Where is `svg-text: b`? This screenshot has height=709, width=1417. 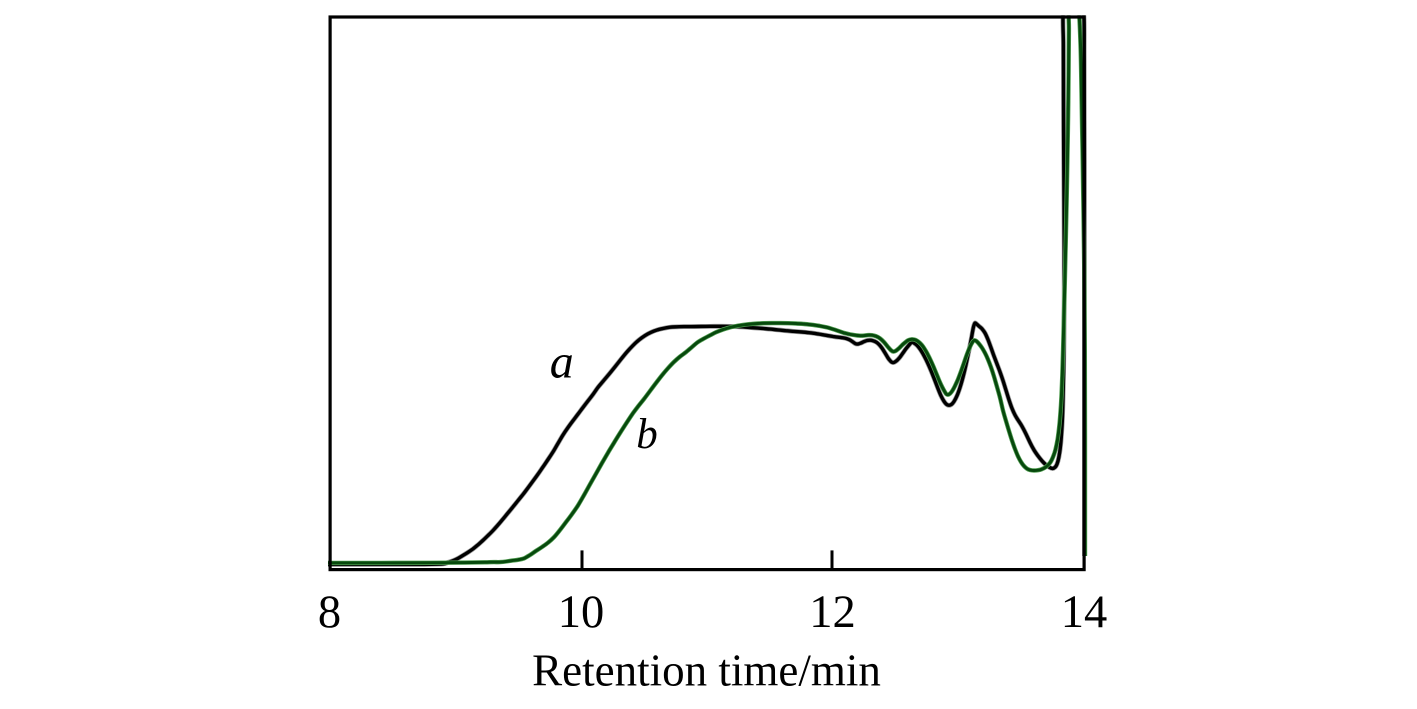
svg-text: b is located at coordinates (647, 434).